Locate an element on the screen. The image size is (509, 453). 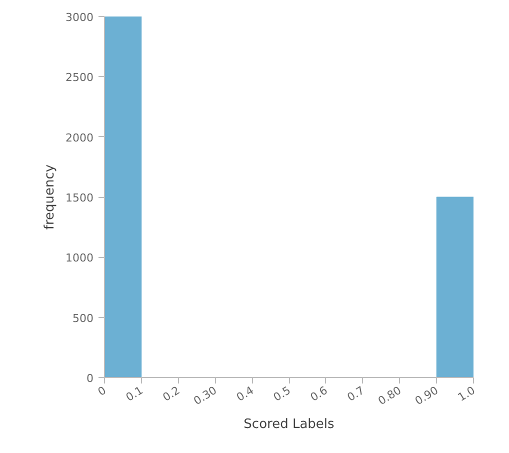
y-axis-title: frequency is located at coordinates (50, 197).